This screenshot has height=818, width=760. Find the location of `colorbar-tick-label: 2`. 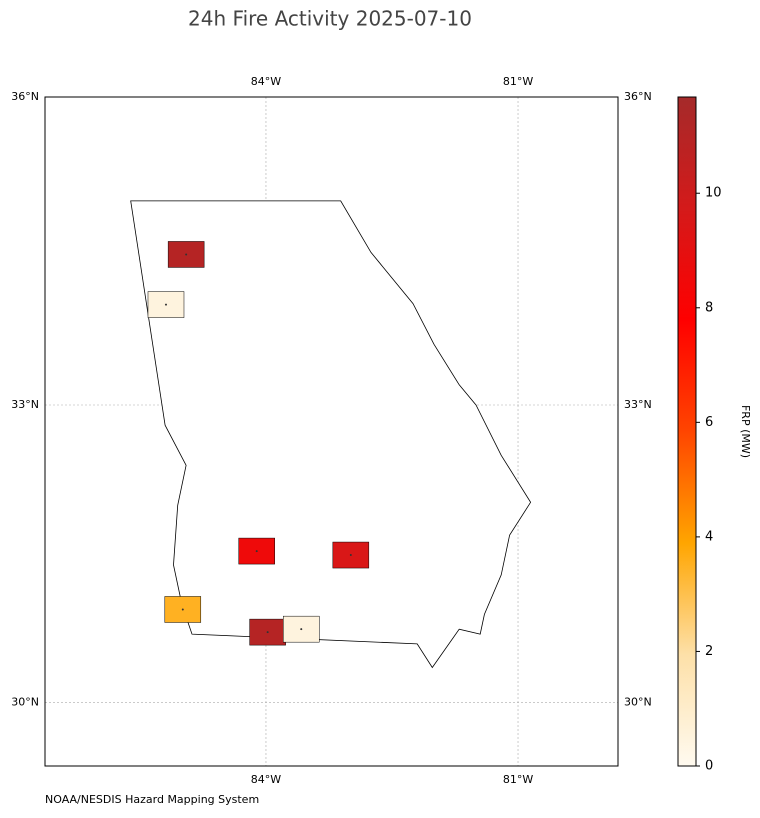

colorbar-tick-label: 2 is located at coordinates (709, 651).